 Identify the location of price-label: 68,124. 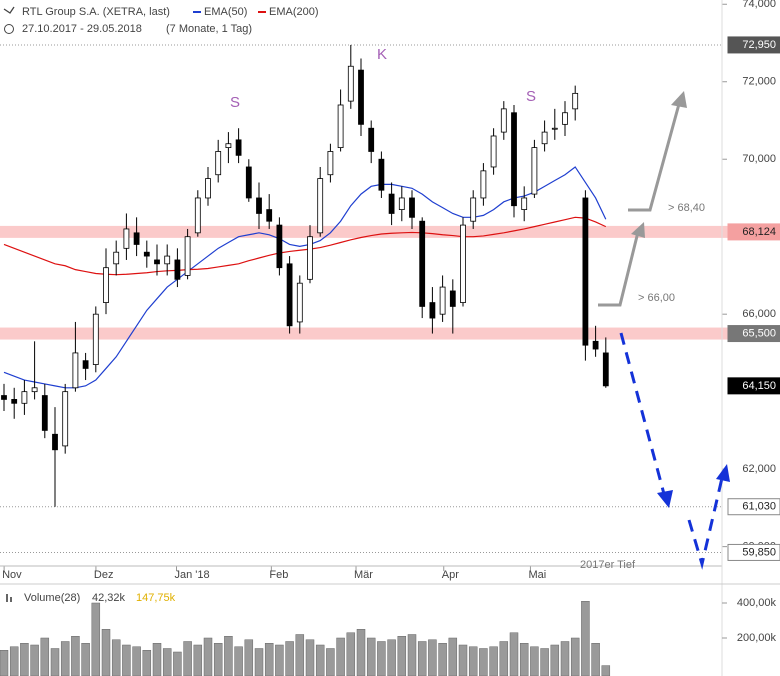
(759, 232).